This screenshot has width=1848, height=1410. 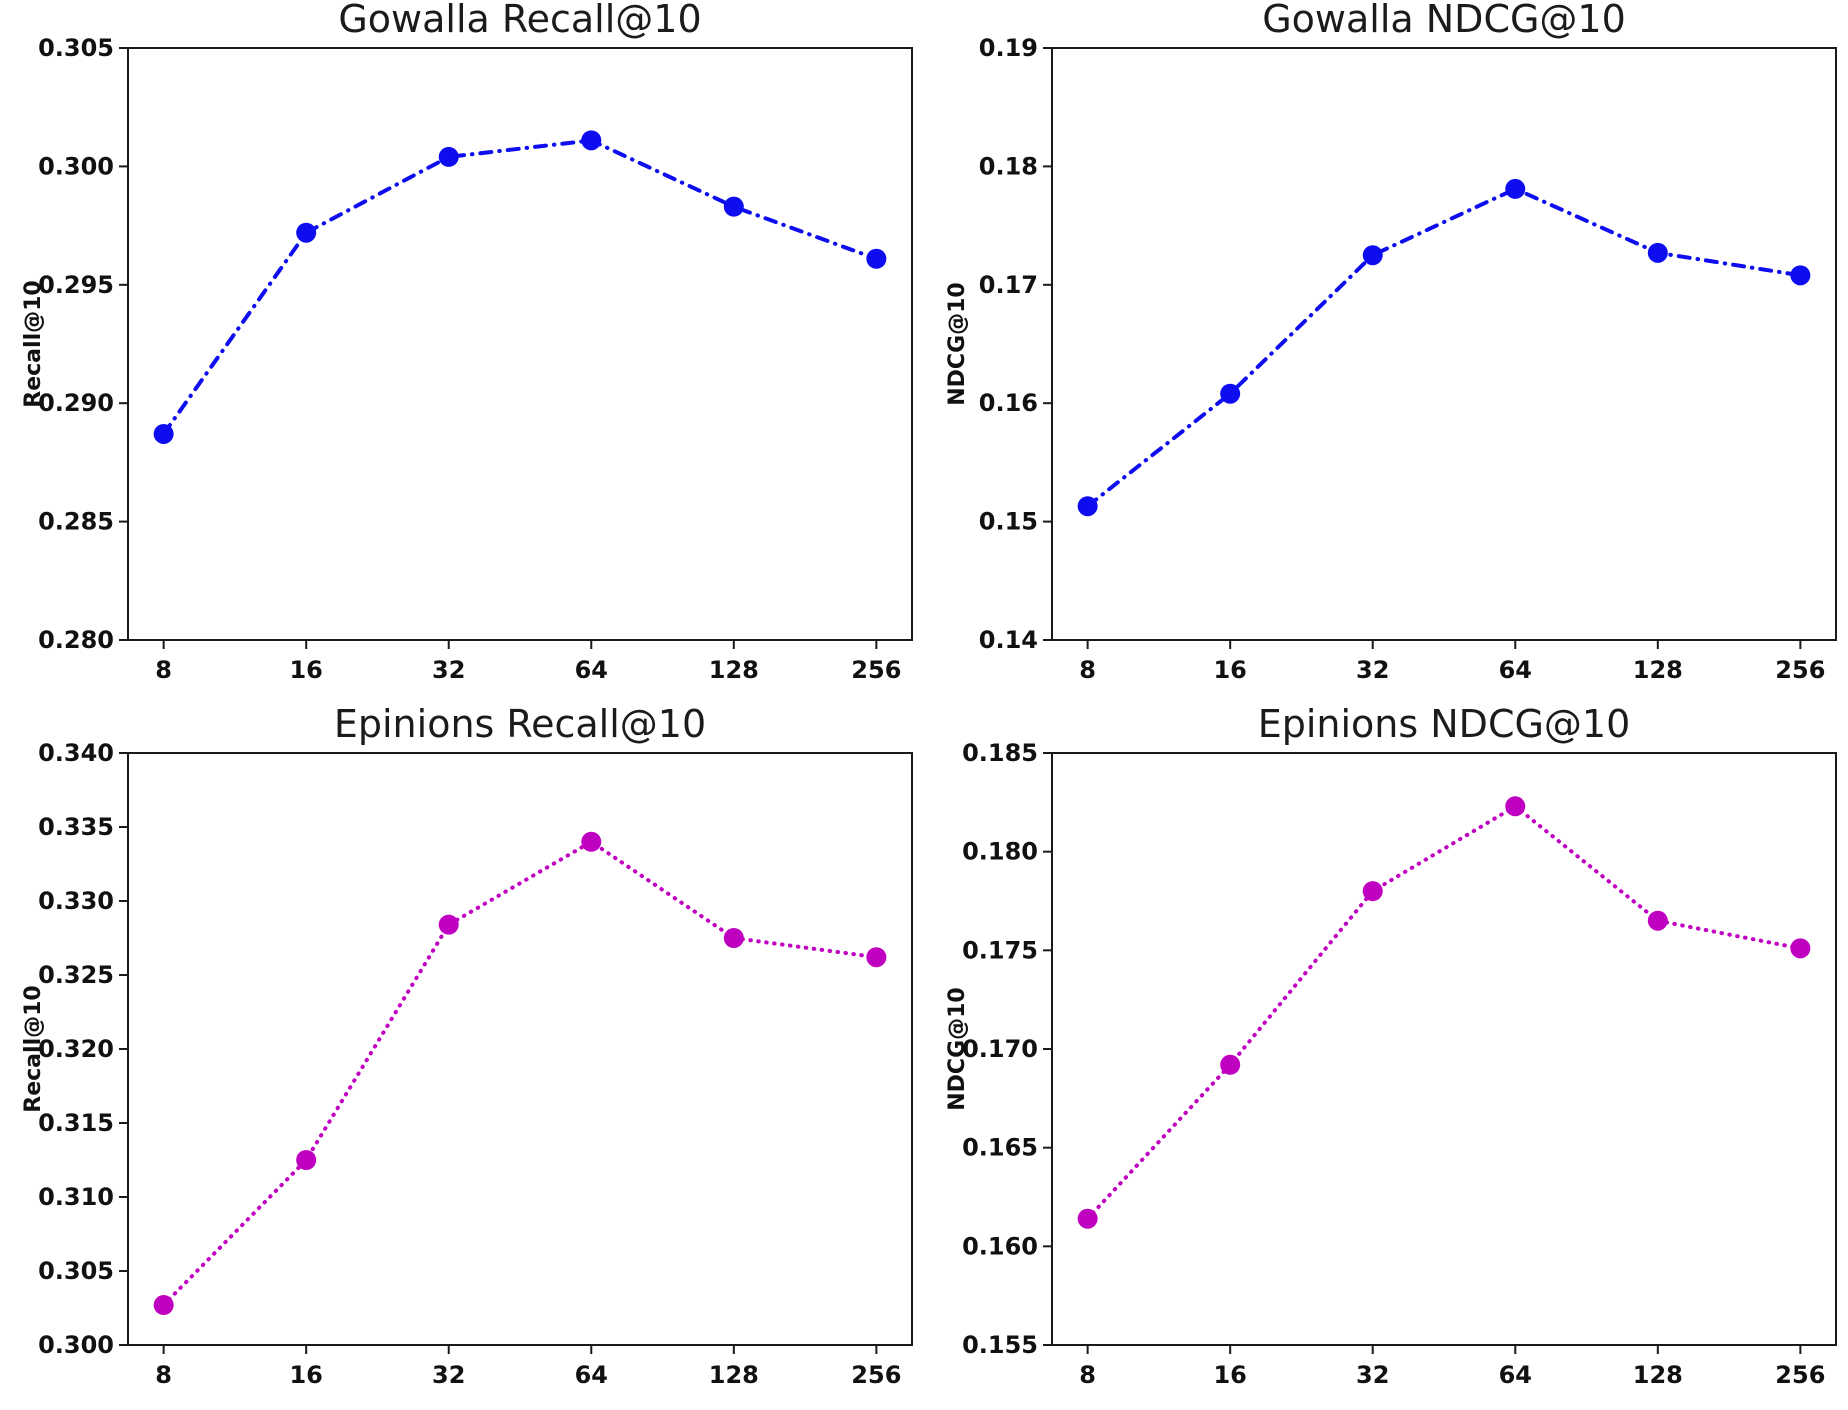 I want to click on y-tick-label: 0.175, so click(x=1000, y=950).